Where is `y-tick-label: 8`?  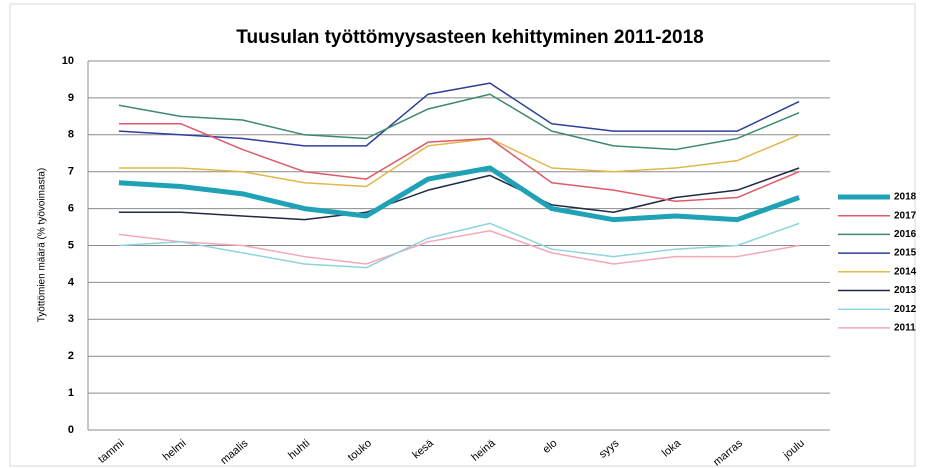 y-tick-label: 8 is located at coordinates (71, 135).